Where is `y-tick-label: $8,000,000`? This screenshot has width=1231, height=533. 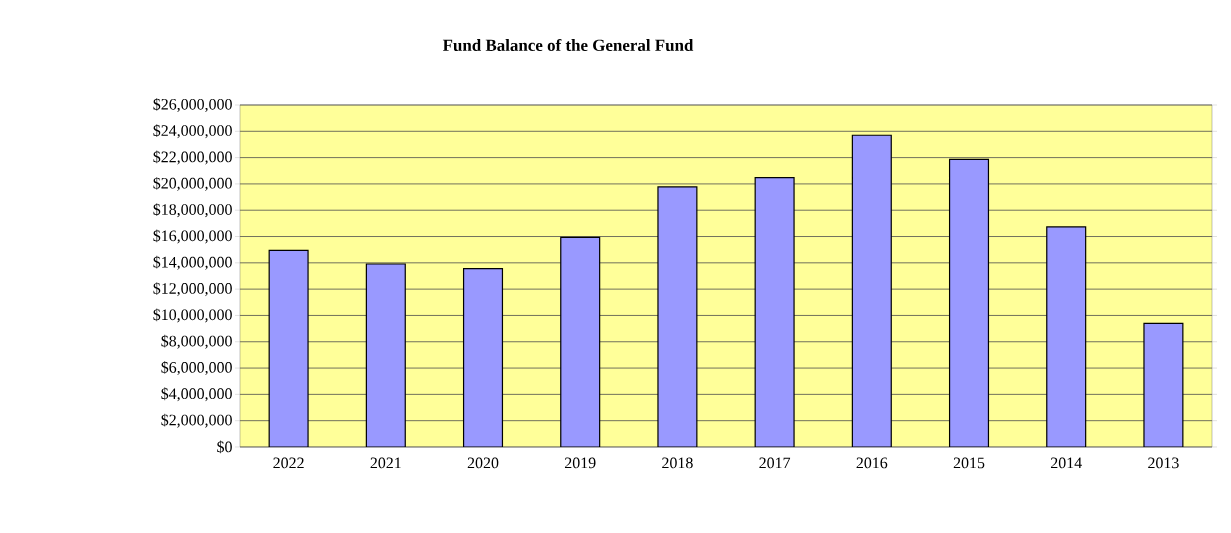
y-tick-label: $8,000,000 is located at coordinates (196, 341).